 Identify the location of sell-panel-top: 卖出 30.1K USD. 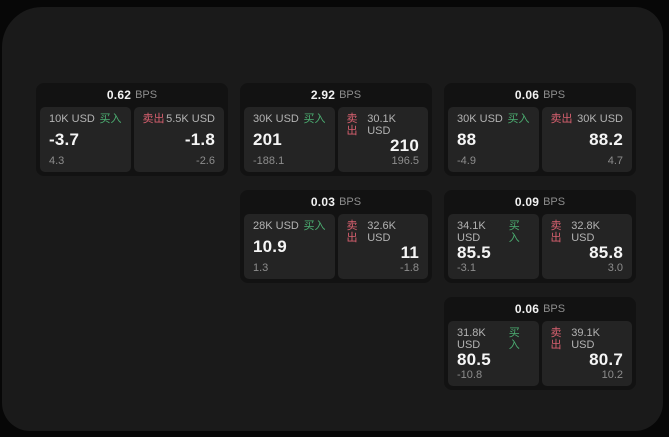
(383, 125).